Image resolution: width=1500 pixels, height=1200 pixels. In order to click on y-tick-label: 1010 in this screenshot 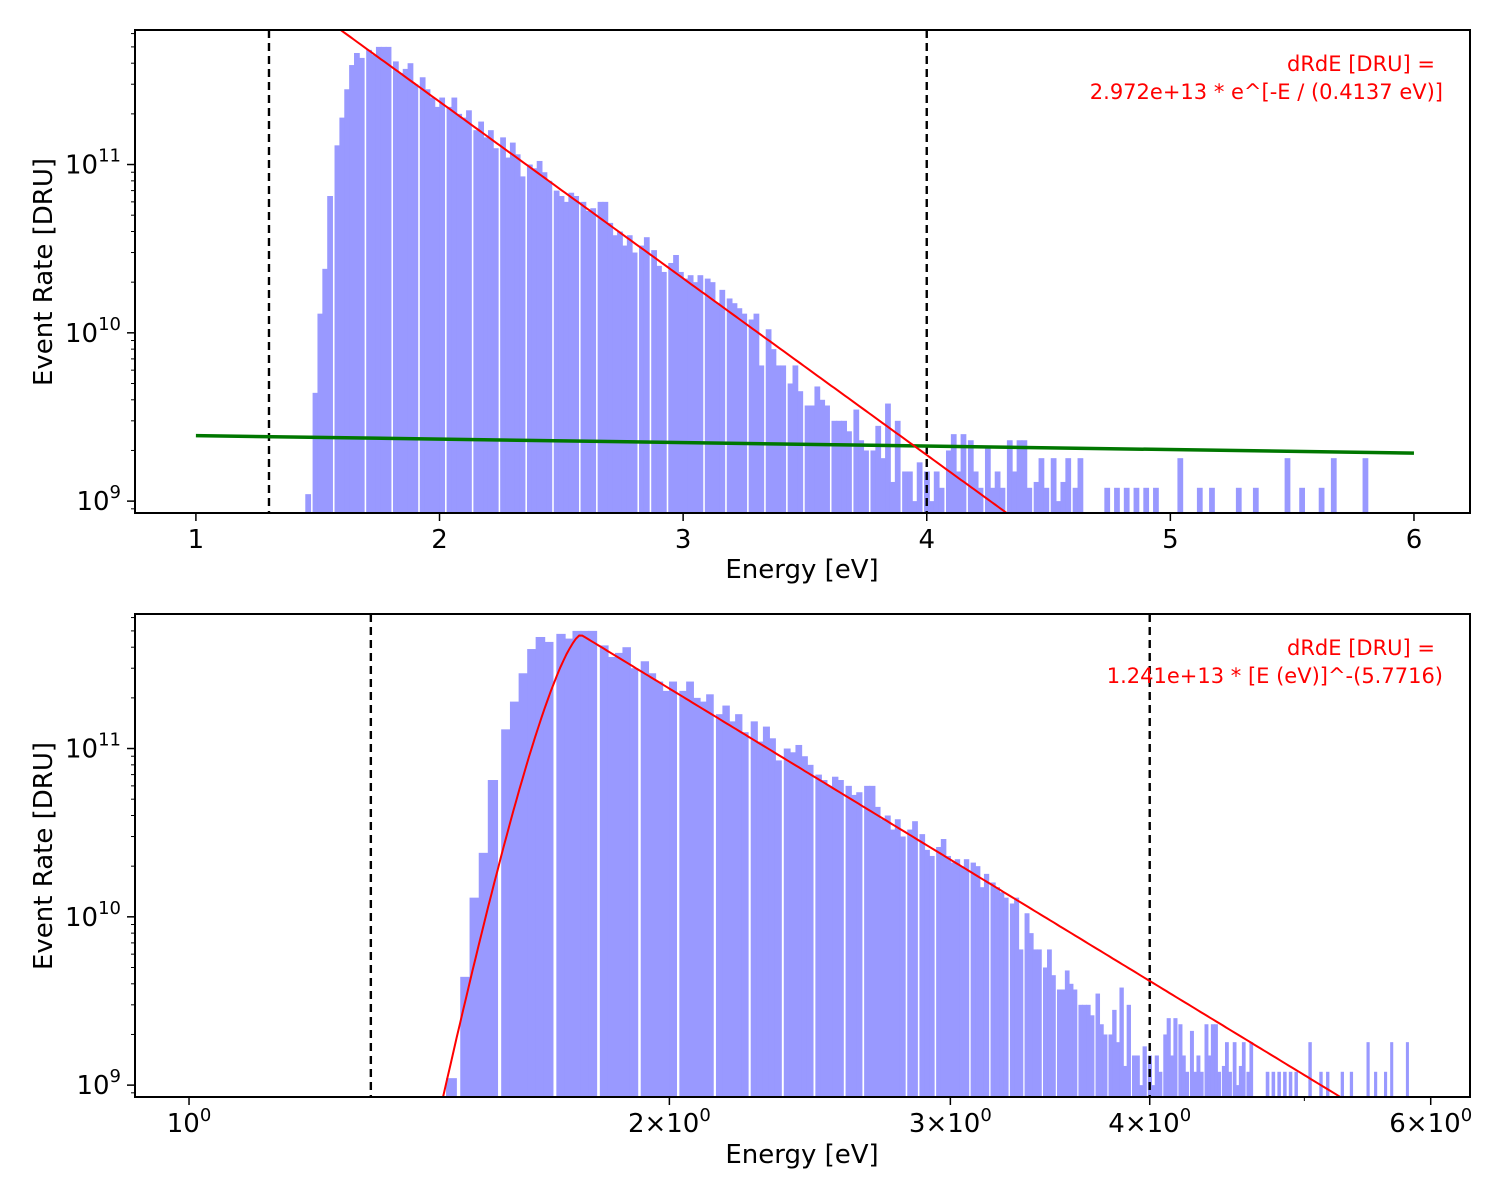, I will do `click(93, 331)`.